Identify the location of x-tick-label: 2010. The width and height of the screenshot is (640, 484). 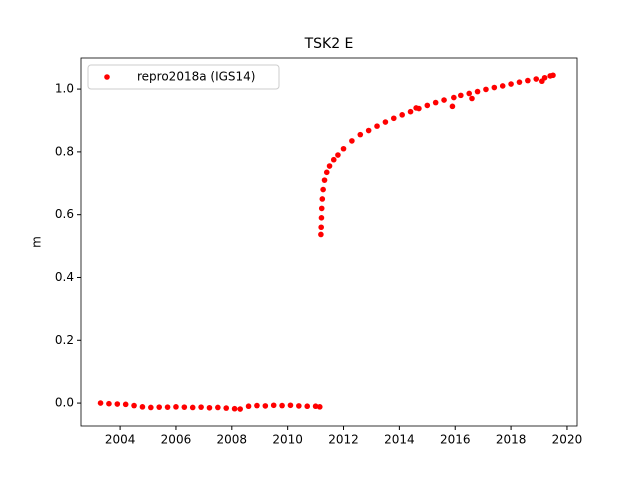
(287, 440).